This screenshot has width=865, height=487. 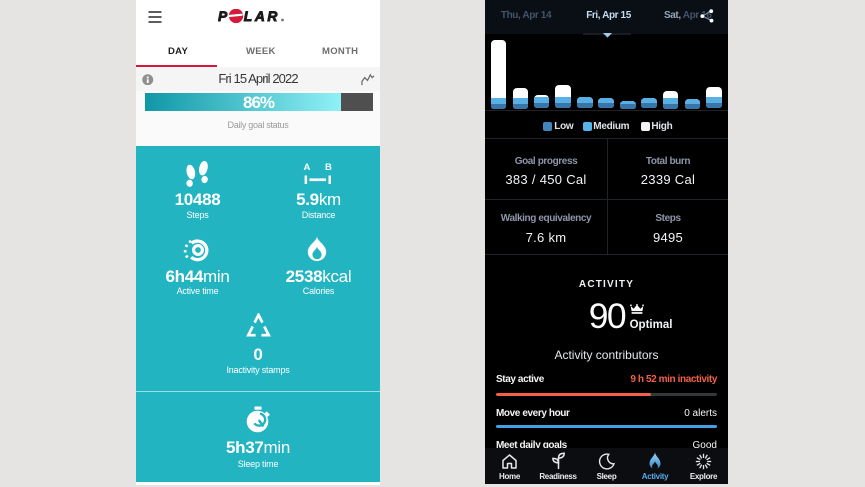 What do you see at coordinates (223, 16) in the screenshot?
I see `svg-text: P` at bounding box center [223, 16].